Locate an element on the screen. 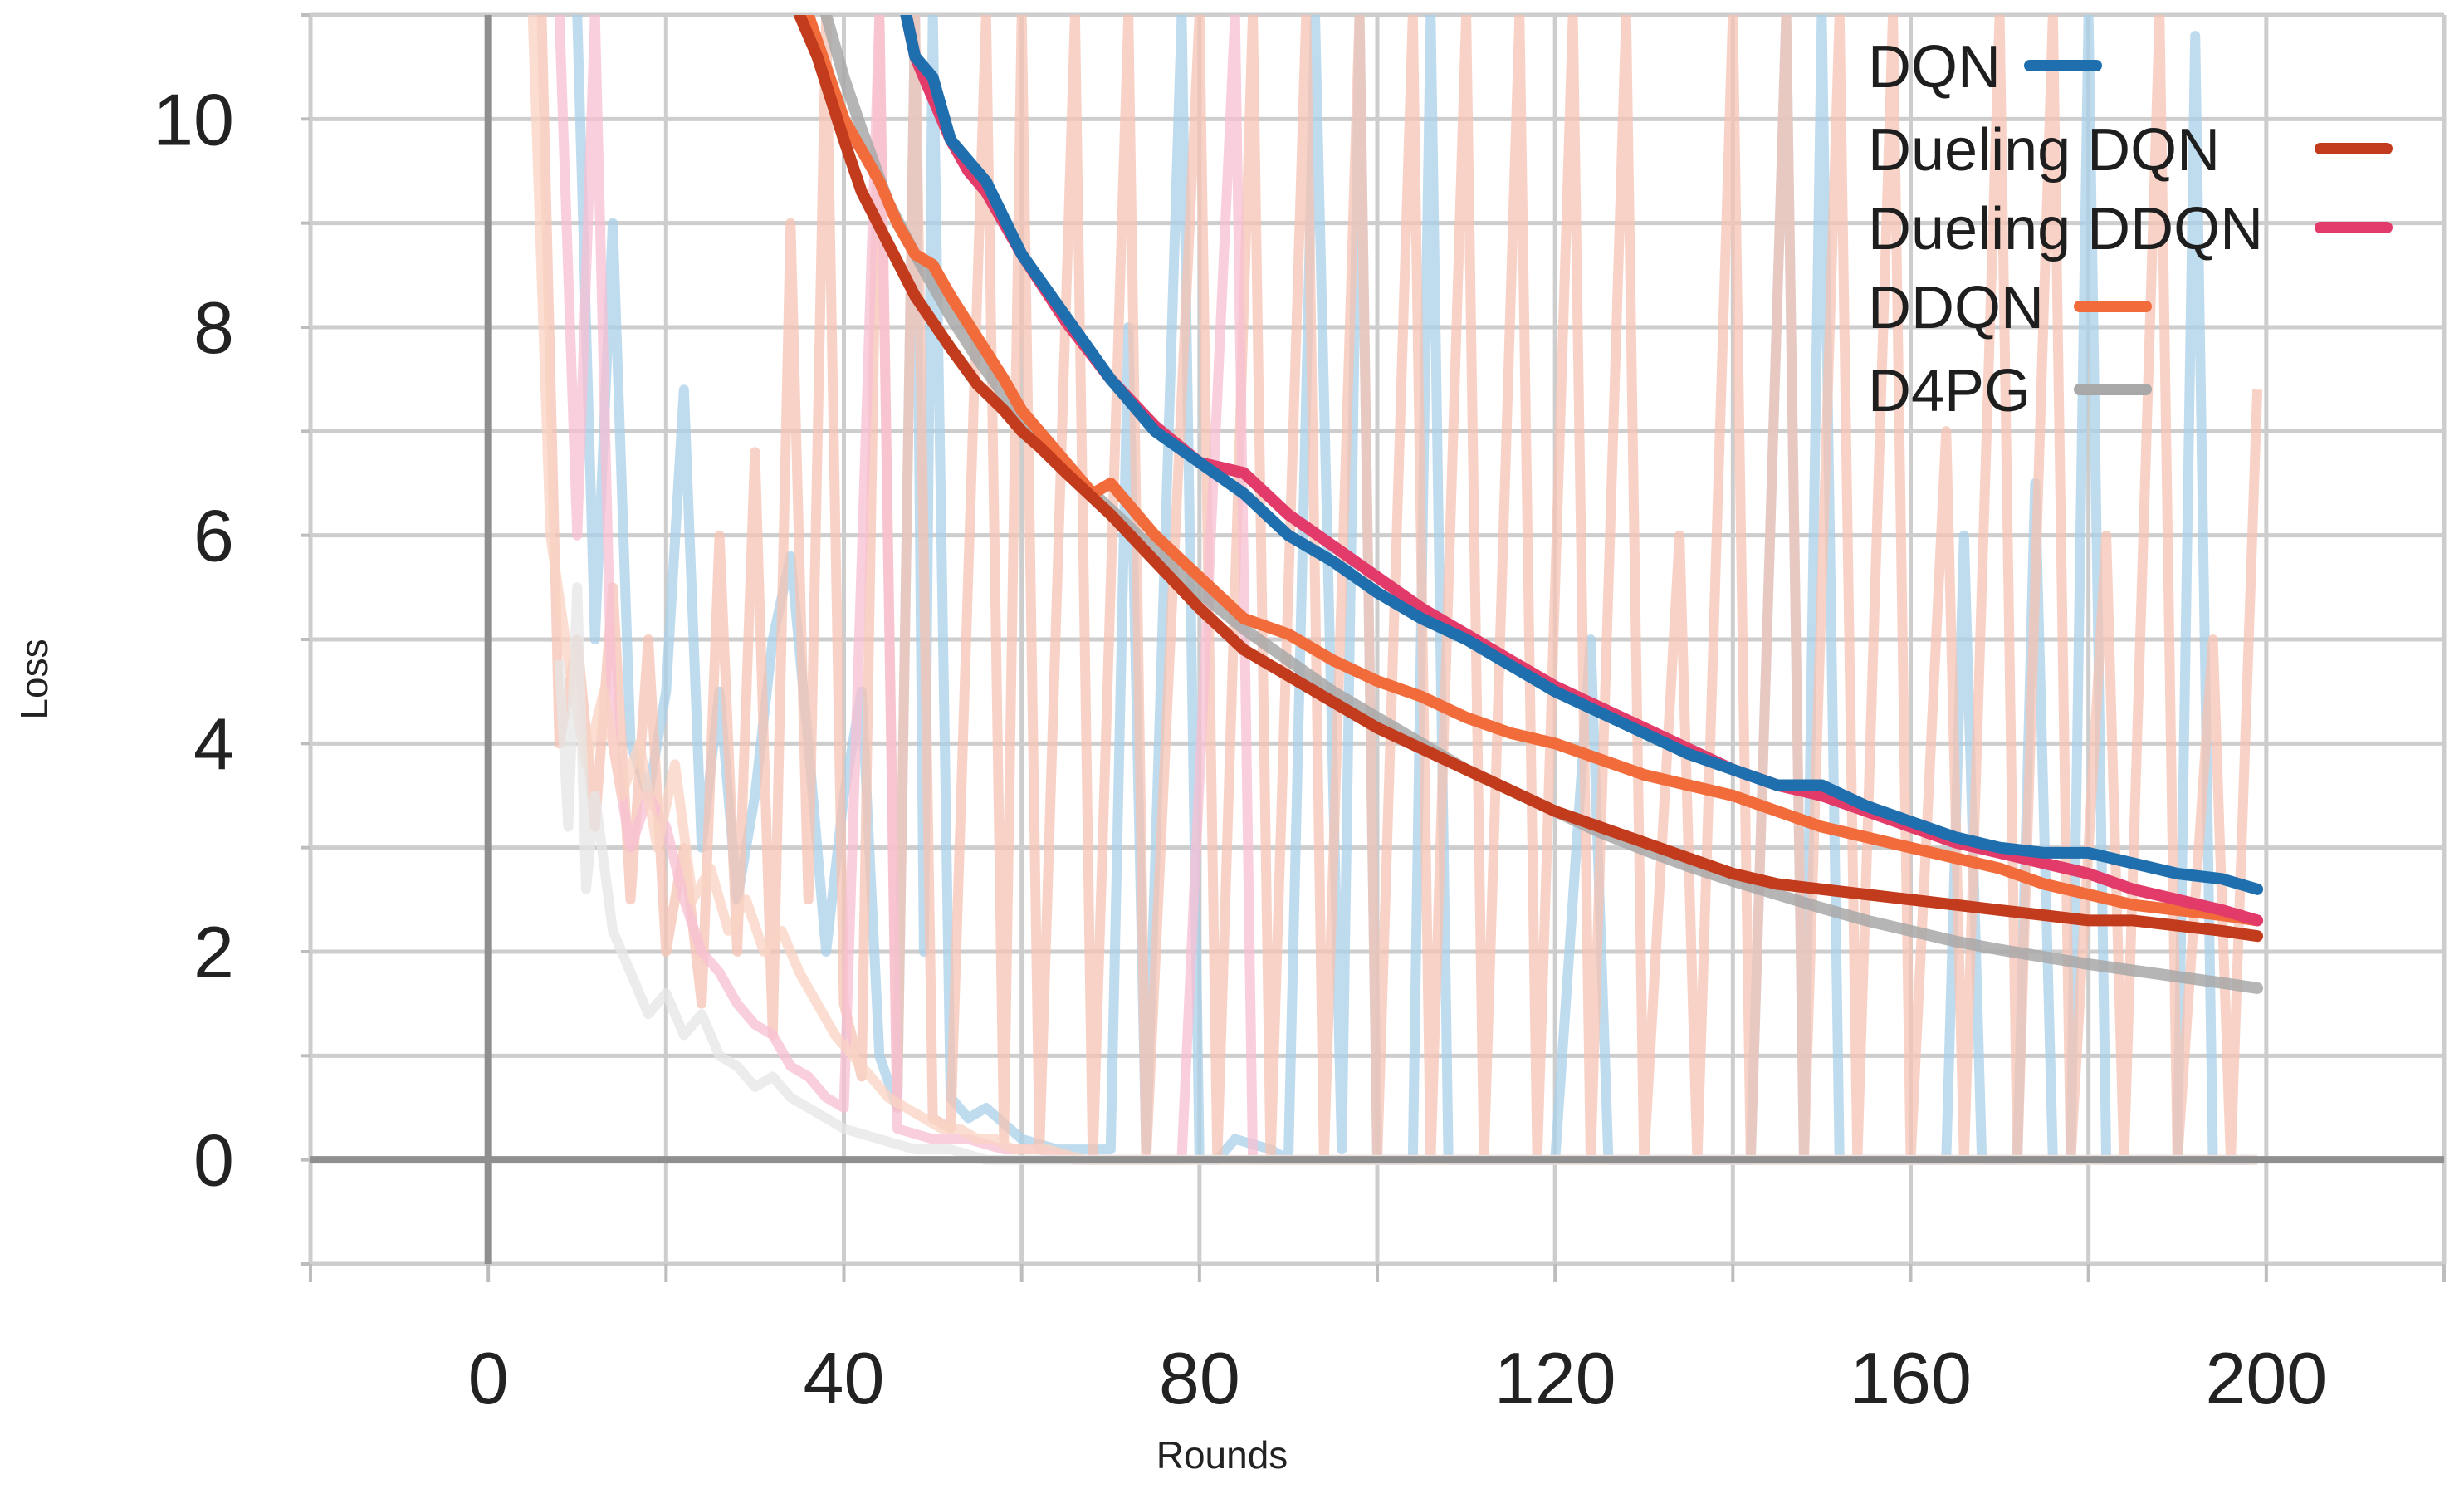 The width and height of the screenshot is (2464, 1489). y-tick-labels: 0 2 4 6 8 10 is located at coordinates (194, 639).